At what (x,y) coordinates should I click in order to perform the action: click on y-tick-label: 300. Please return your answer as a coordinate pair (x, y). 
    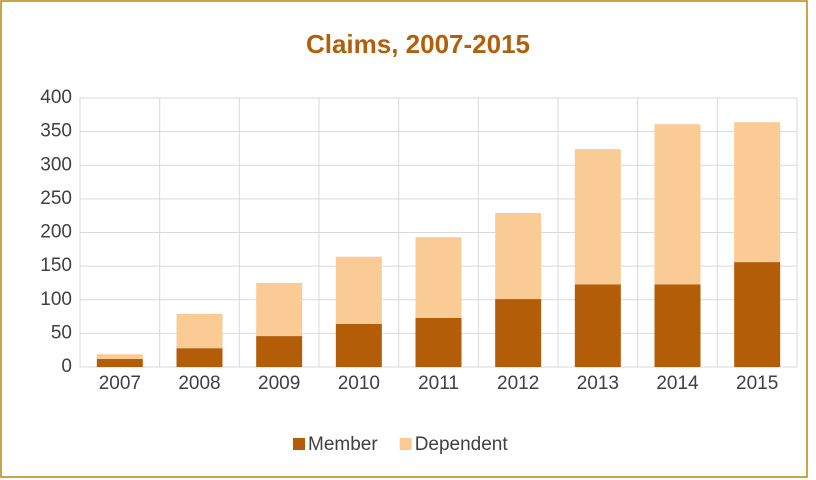
    Looking at the image, I should click on (56, 164).